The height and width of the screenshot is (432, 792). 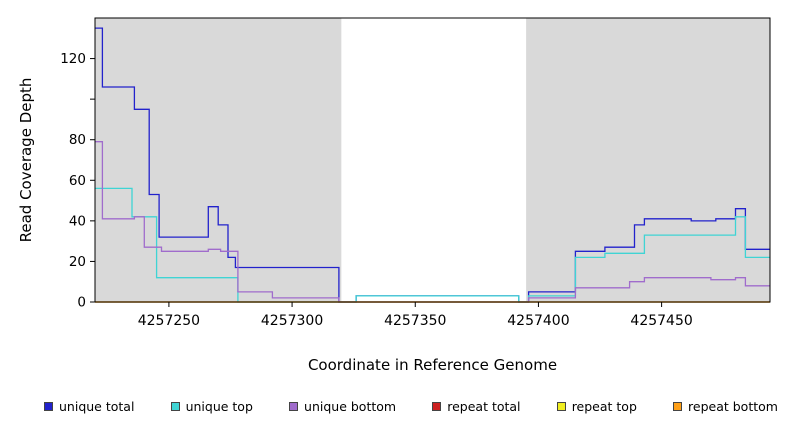 What do you see at coordinates (350, 406) in the screenshot?
I see `legend-label: unique bottom` at bounding box center [350, 406].